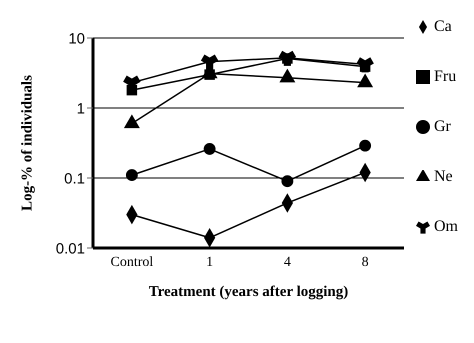  What do you see at coordinates (76, 39) in the screenshot?
I see `y-tick-label: 10` at bounding box center [76, 39].